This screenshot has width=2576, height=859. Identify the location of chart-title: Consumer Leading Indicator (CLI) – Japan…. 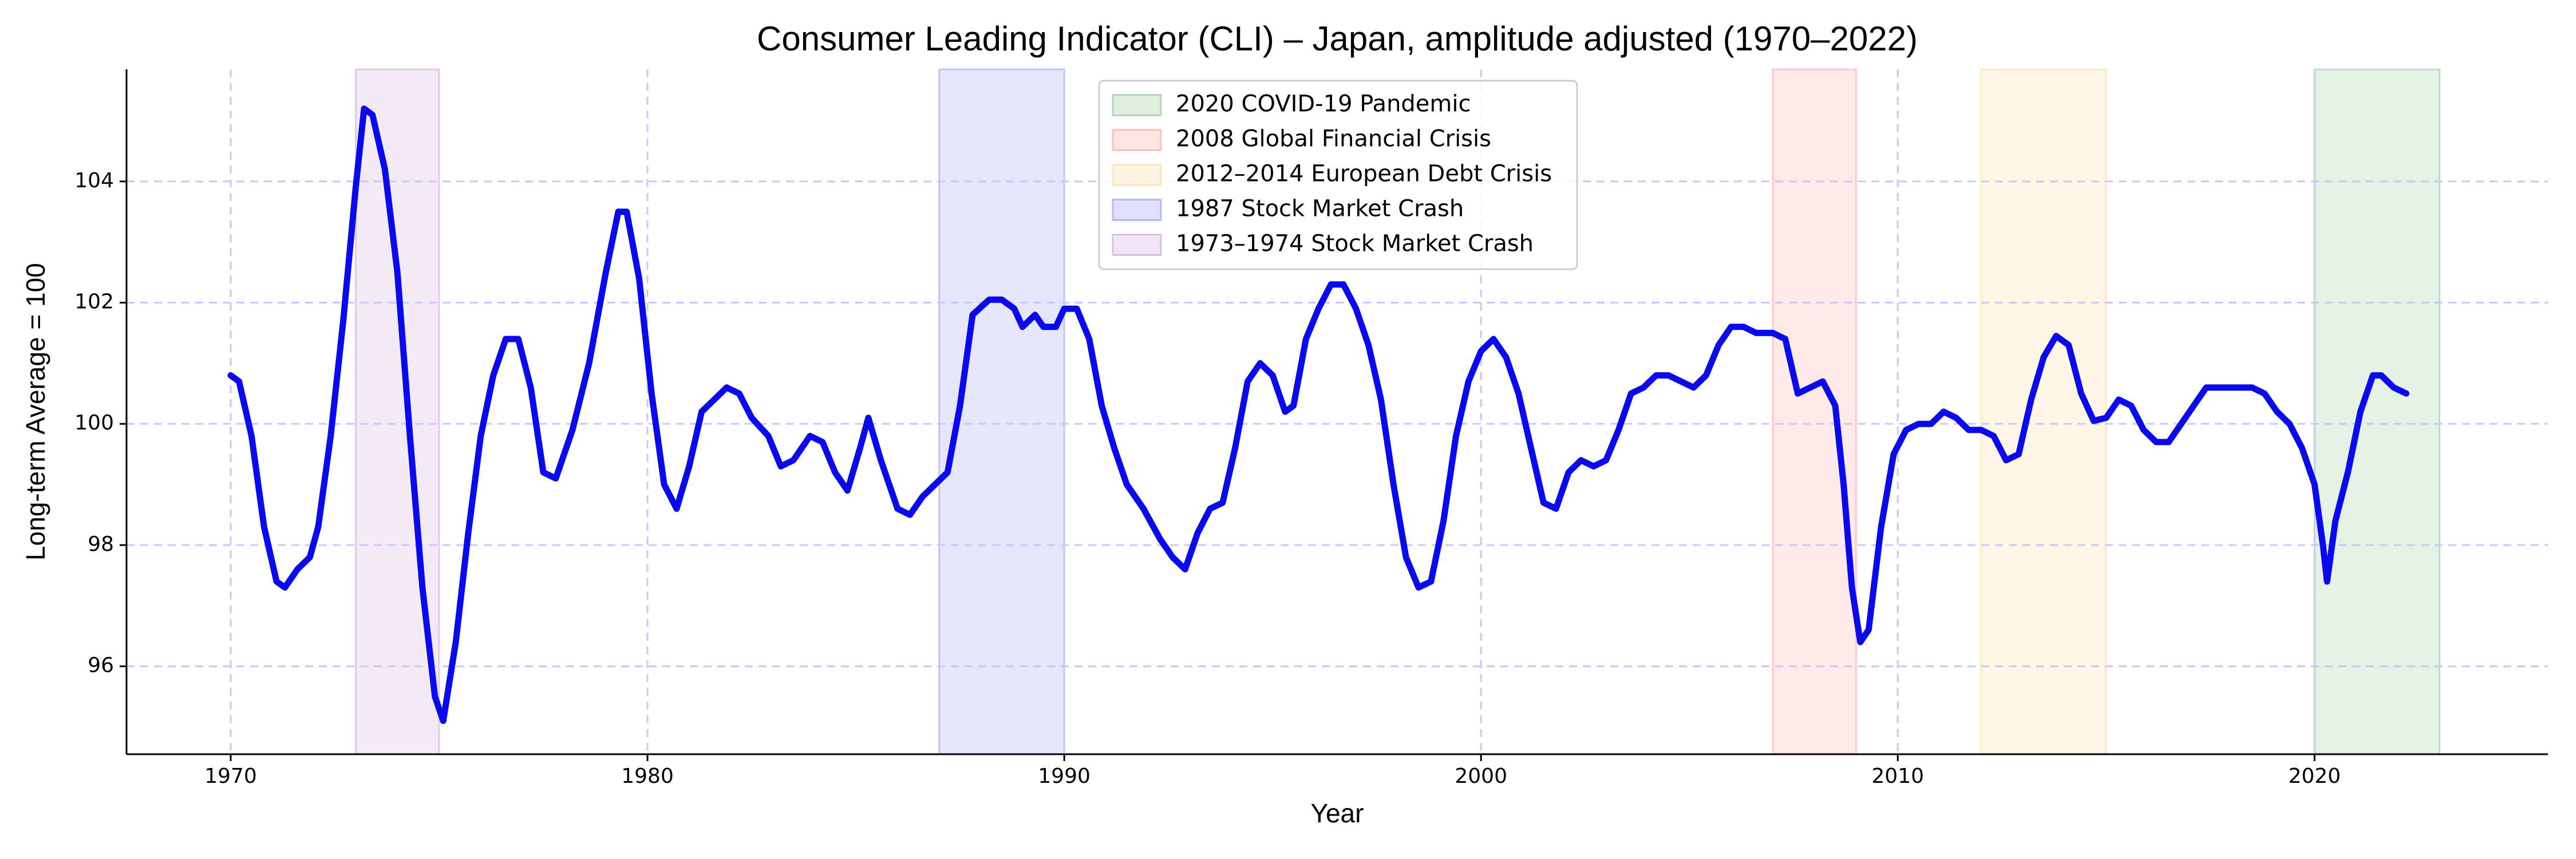
(1337, 38).